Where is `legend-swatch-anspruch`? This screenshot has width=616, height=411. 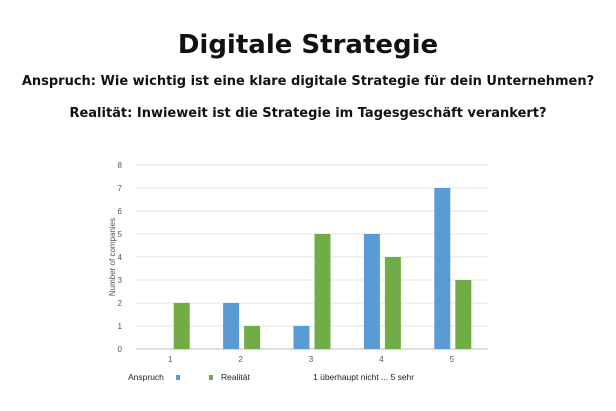 legend-swatch-anspruch is located at coordinates (178, 377).